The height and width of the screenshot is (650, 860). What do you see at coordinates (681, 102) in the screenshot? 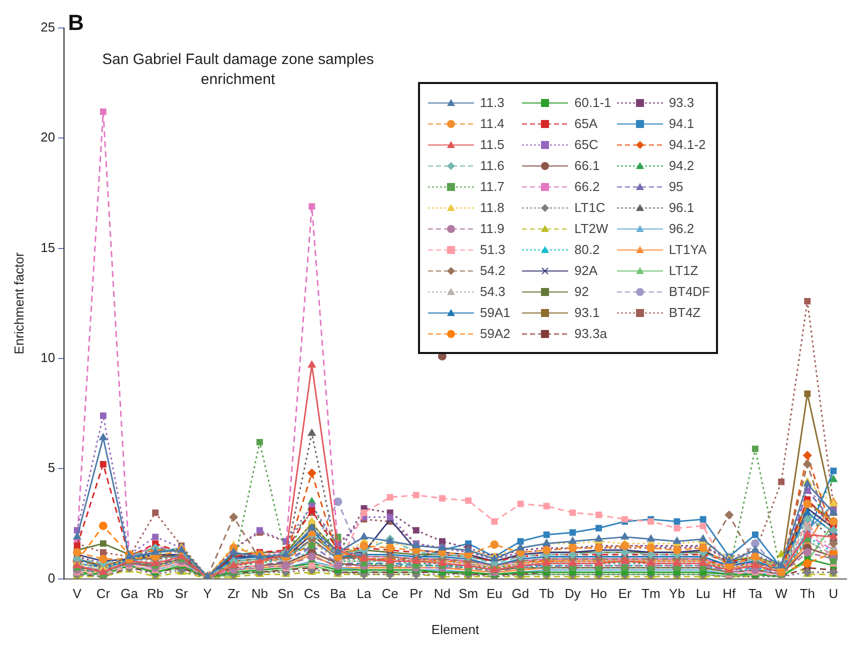
I see `legend-label: 93.3` at bounding box center [681, 102].